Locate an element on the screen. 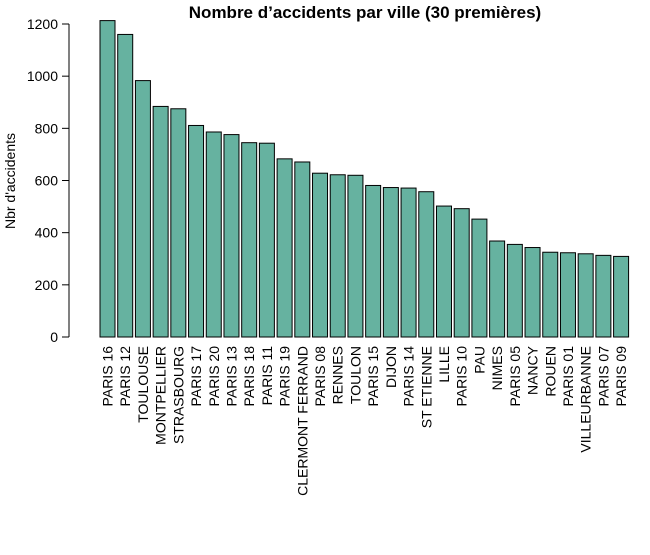  y-axis: 0 200 400 600 800 1000 1200 is located at coordinates (48, 180).